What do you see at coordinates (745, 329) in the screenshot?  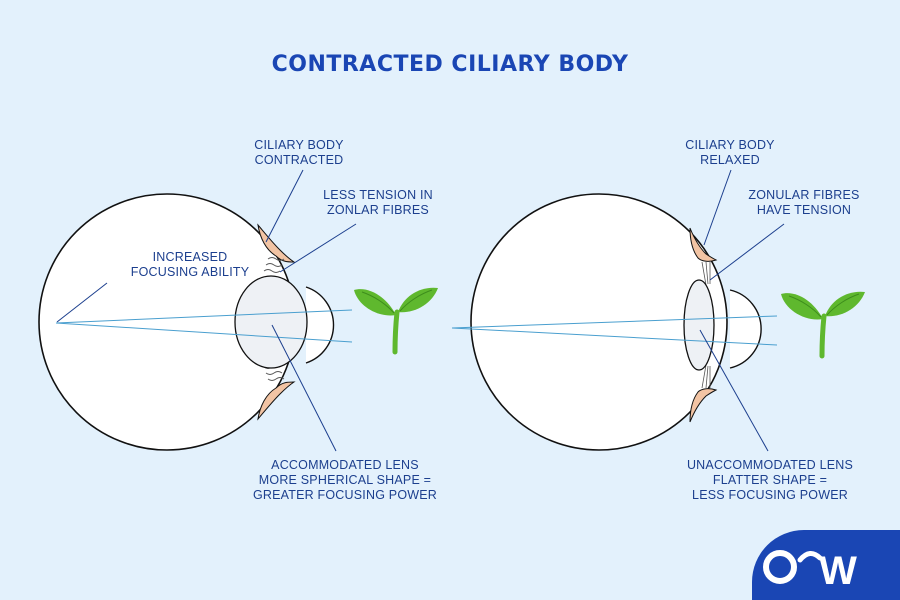 I see `right-cornea` at bounding box center [745, 329].